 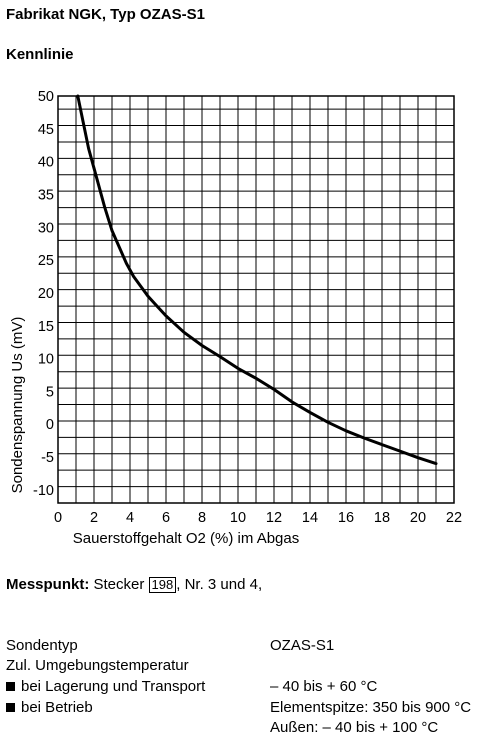 I want to click on page-title: Fabrikat NGK, Typ OZAS-S1, so click(x=105, y=14).